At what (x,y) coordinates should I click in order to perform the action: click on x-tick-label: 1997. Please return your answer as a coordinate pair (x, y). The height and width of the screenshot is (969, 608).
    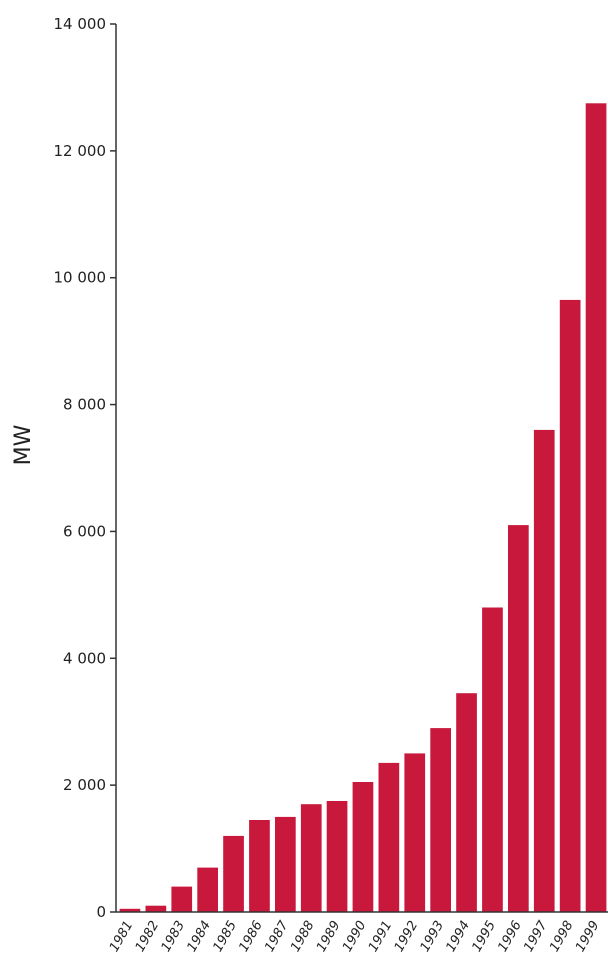
    Looking at the image, I should click on (536, 936).